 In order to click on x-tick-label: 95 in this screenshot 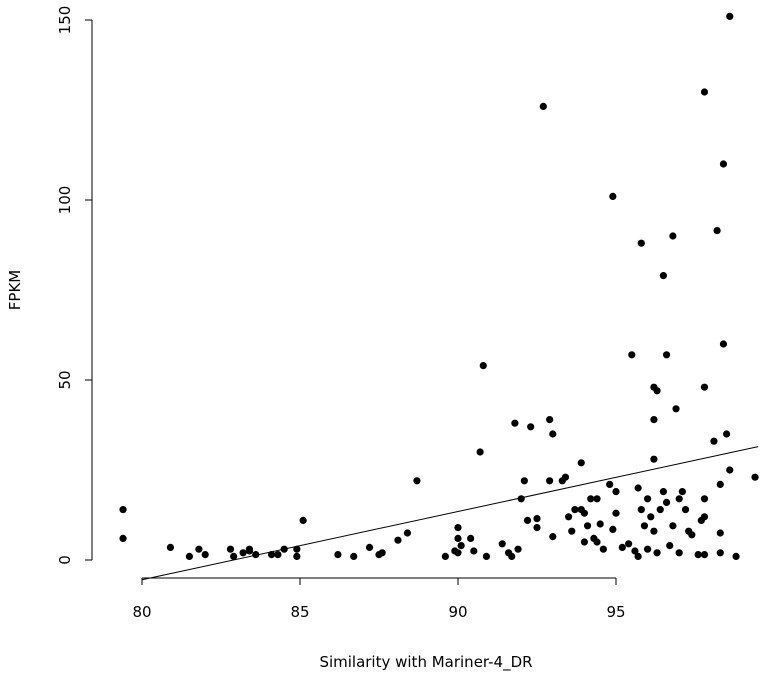, I will do `click(615, 612)`.